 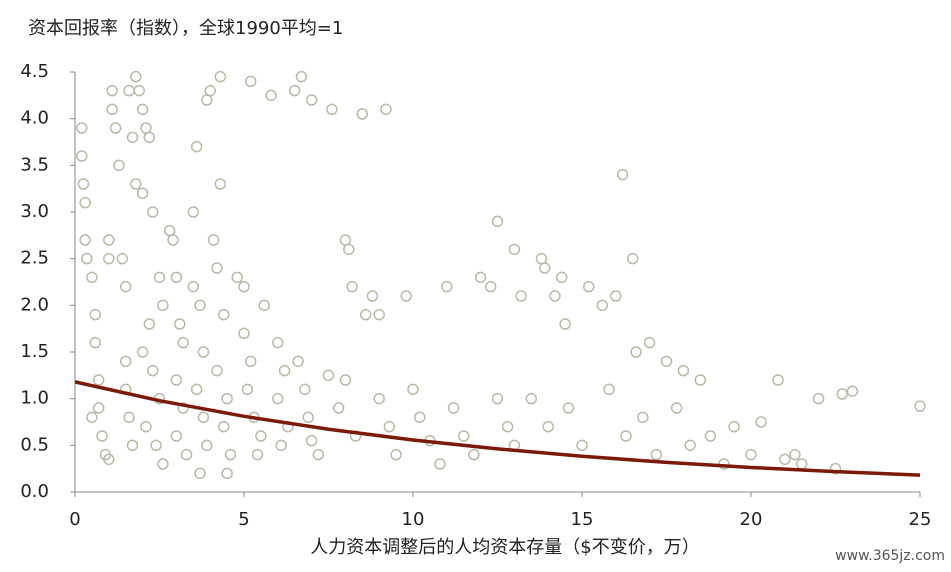 I want to click on y-tick-label: 3.0, so click(x=34, y=211).